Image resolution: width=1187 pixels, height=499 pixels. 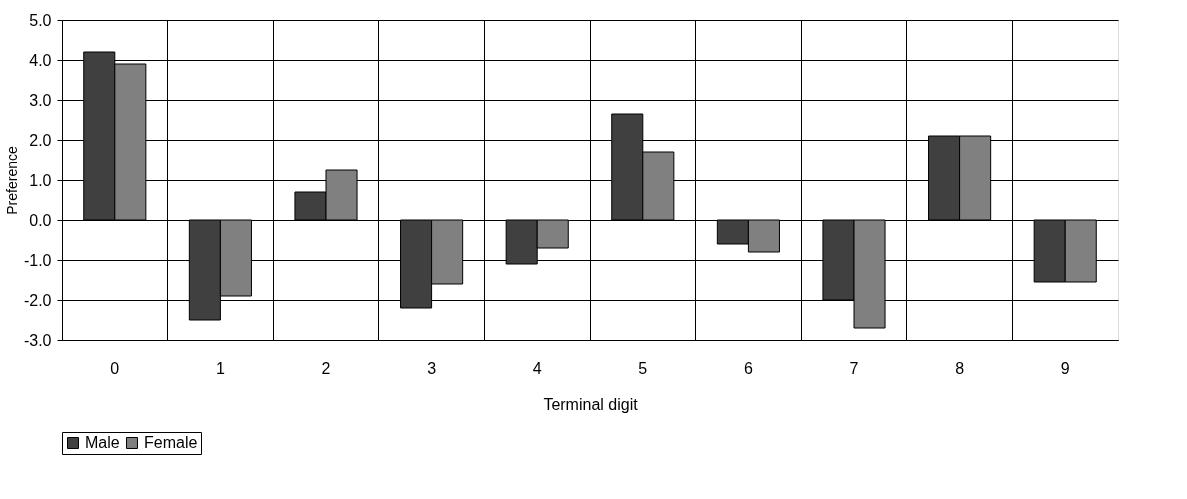 What do you see at coordinates (115, 368) in the screenshot?
I see `x-tick-label: 0` at bounding box center [115, 368].